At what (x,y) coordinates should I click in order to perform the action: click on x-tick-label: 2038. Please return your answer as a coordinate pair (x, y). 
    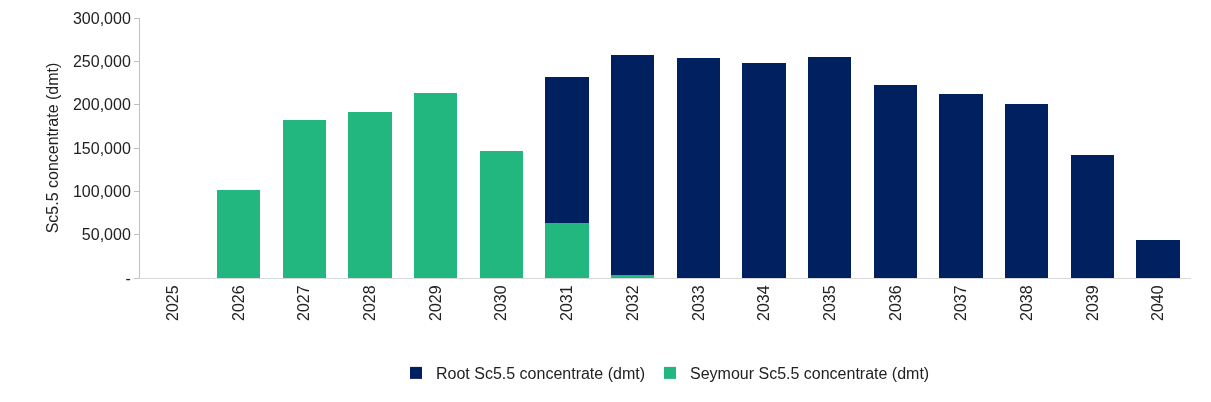
    Looking at the image, I should click on (1026, 303).